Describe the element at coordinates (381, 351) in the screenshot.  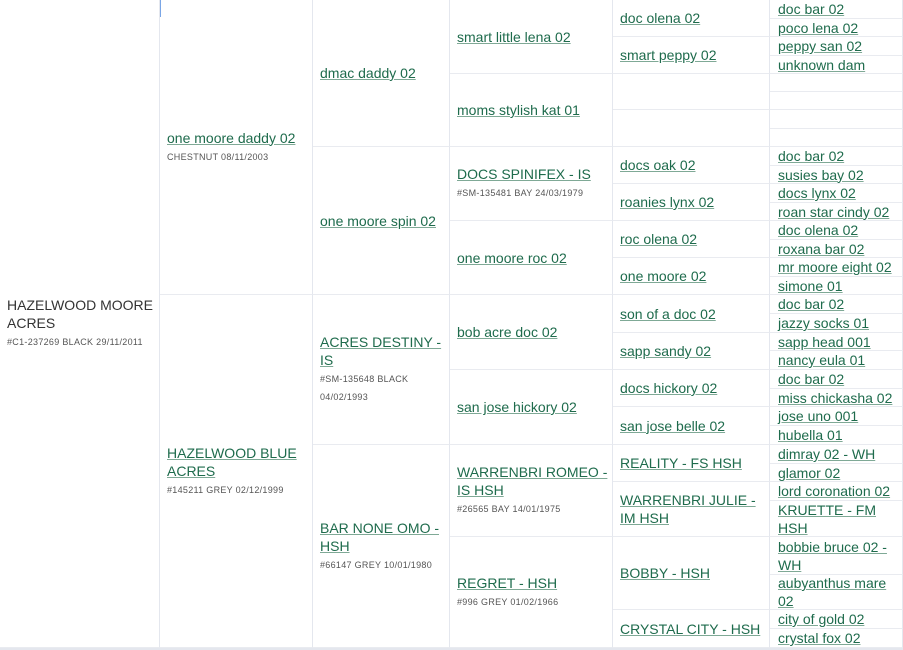
I see `horse-link: ACRES DESTINY - IS` at that location.